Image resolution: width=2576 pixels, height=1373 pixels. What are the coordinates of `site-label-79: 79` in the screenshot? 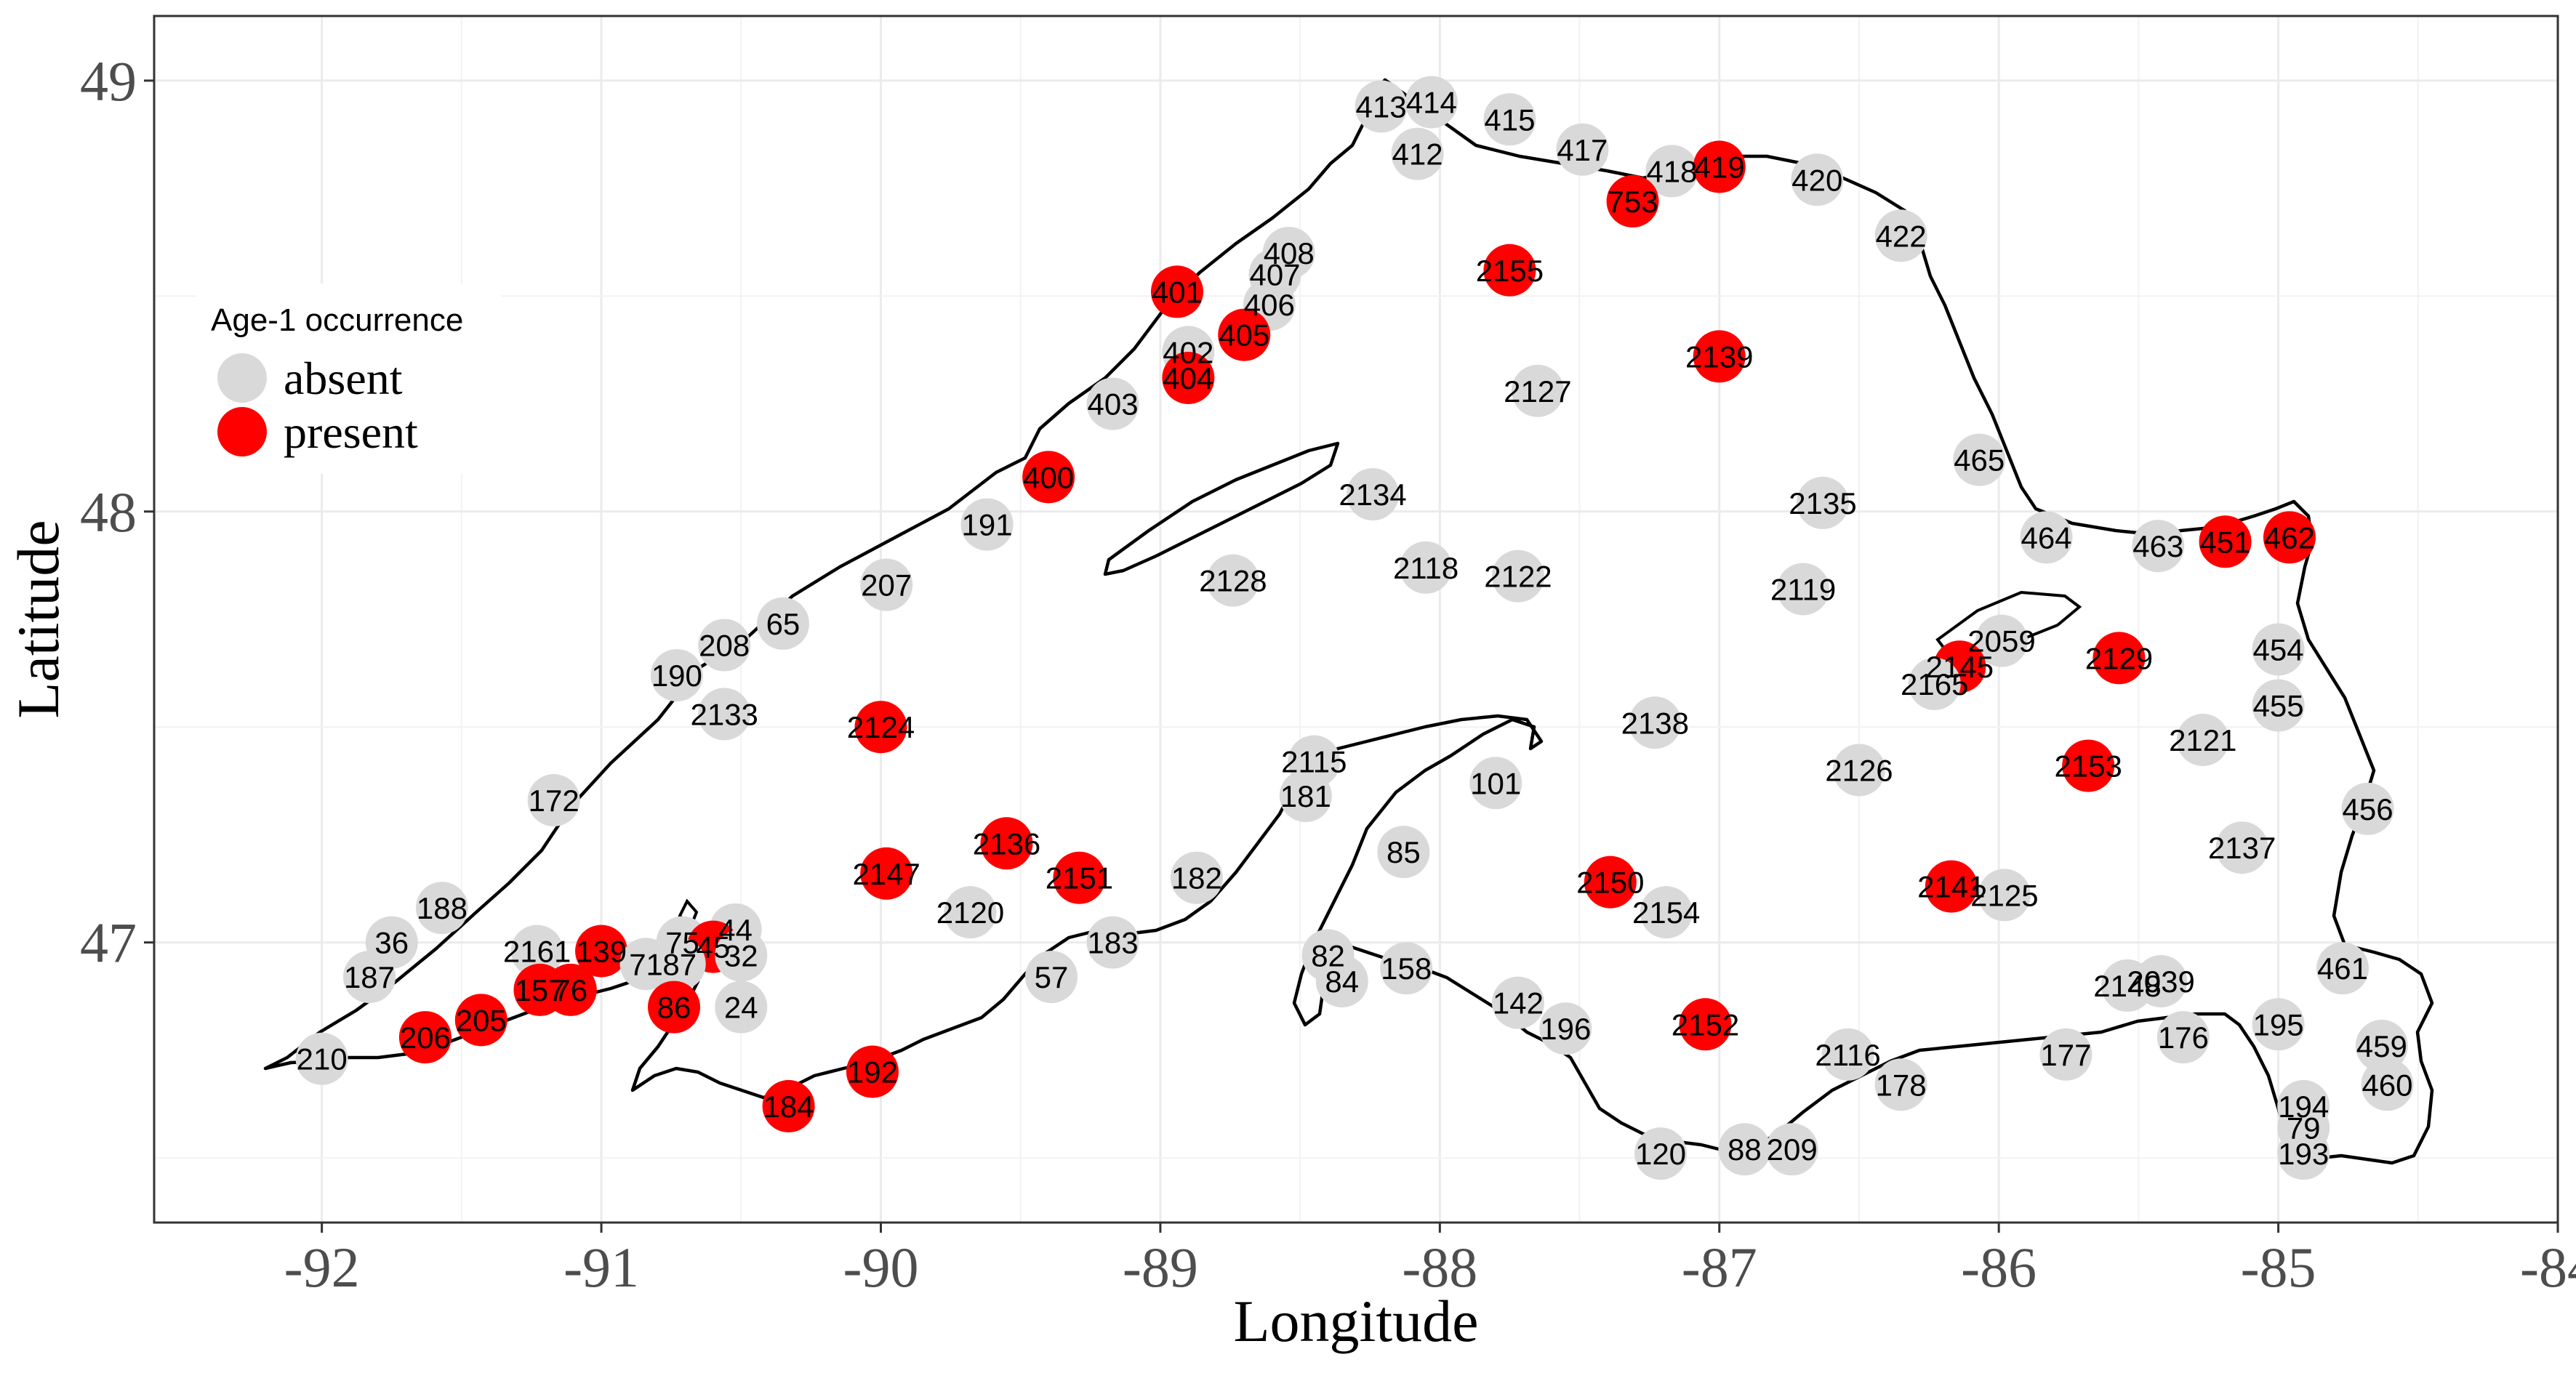 It's located at (2304, 1128).